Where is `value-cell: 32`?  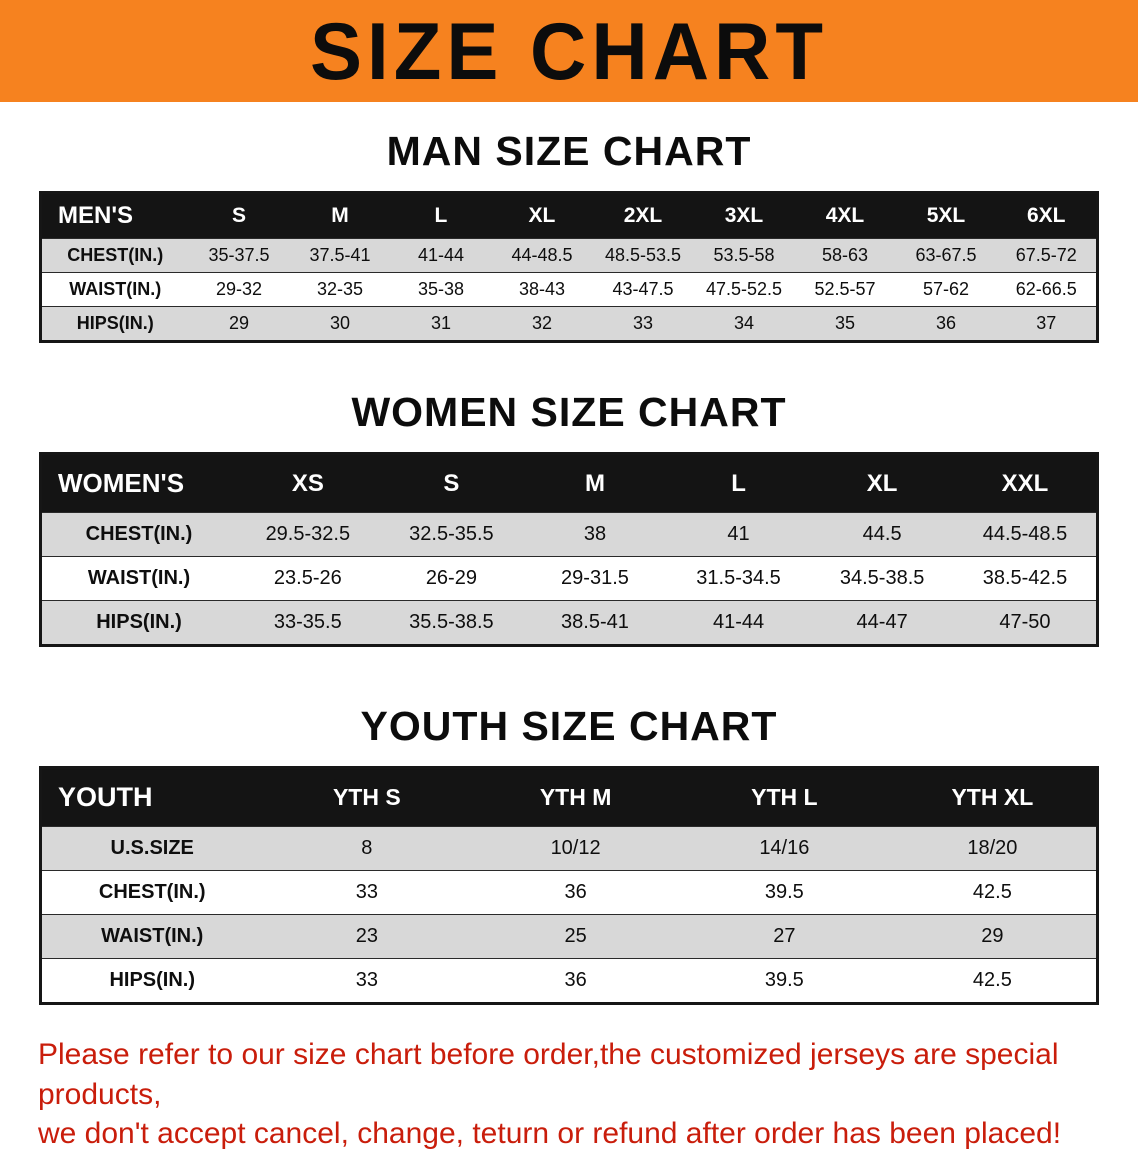
value-cell: 32 is located at coordinates (542, 324).